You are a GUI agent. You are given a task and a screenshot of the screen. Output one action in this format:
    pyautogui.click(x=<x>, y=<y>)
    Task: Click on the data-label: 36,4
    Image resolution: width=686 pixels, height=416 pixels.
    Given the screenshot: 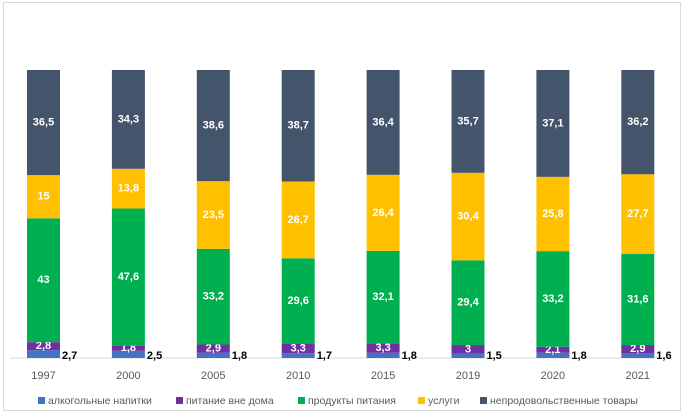 What is the action you would take?
    pyautogui.click(x=383, y=122)
    